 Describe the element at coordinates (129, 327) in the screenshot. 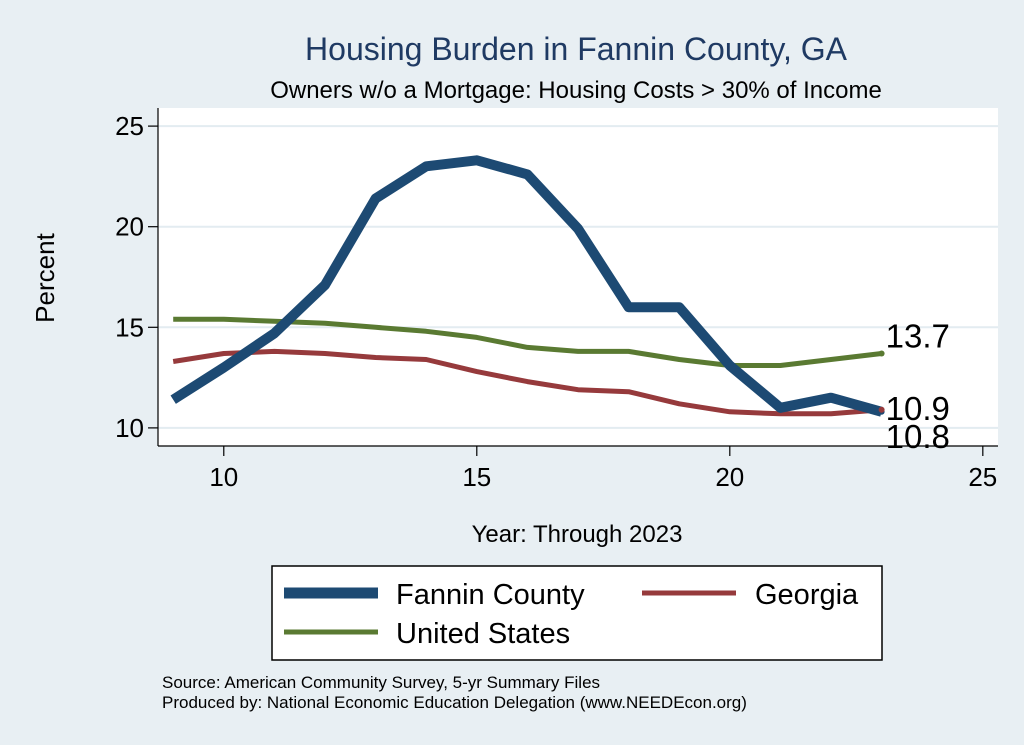

I see `y-tick-label-15: 15` at that location.